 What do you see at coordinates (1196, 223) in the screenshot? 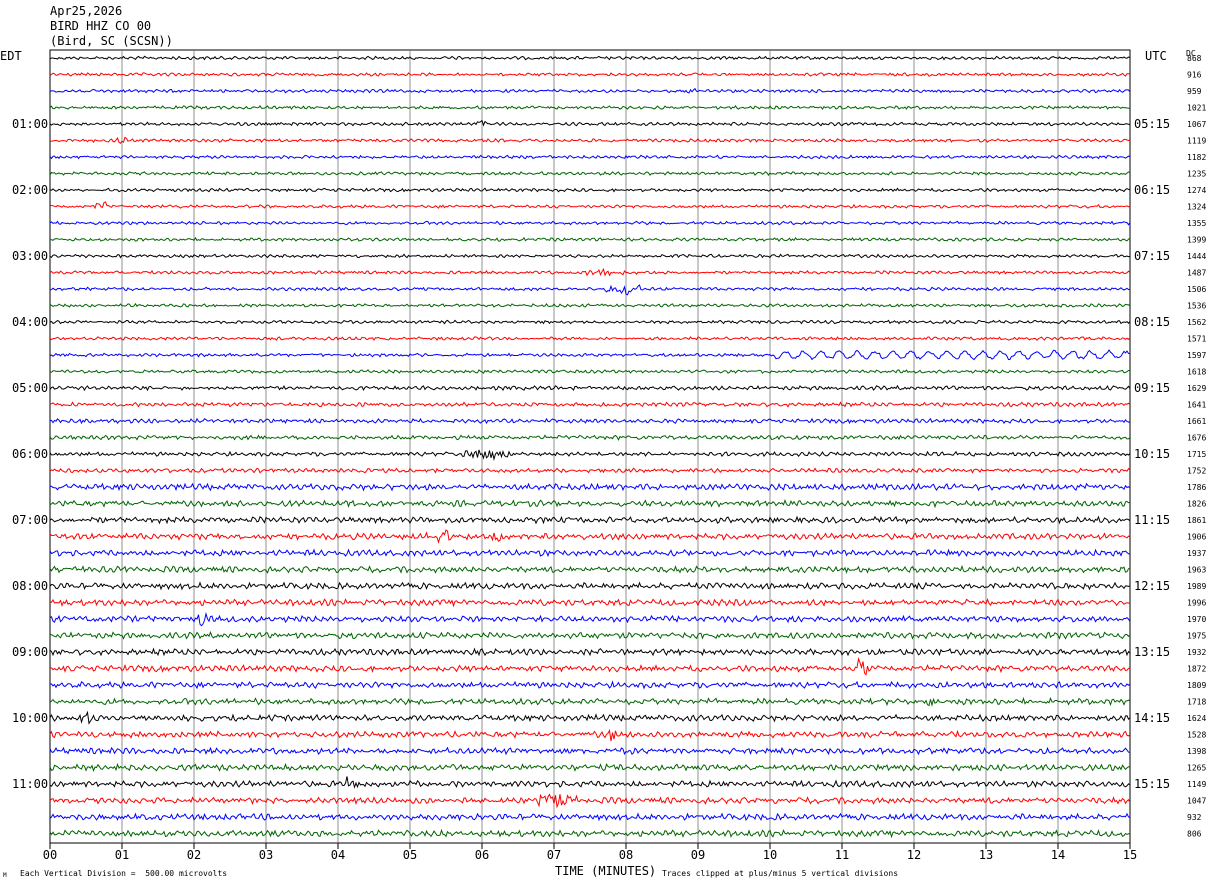
I see `dc-offset-label: 1355` at bounding box center [1196, 223].